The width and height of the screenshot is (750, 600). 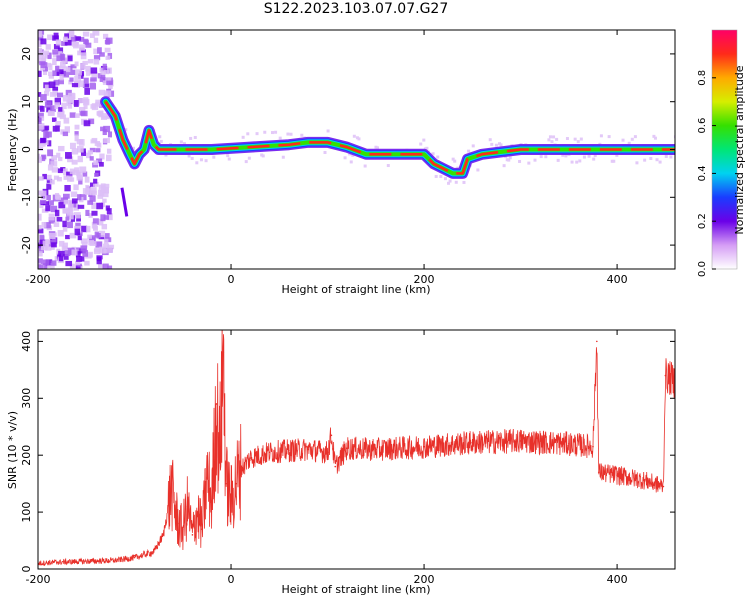 I want to click on colorbar-frame, so click(x=724, y=149).